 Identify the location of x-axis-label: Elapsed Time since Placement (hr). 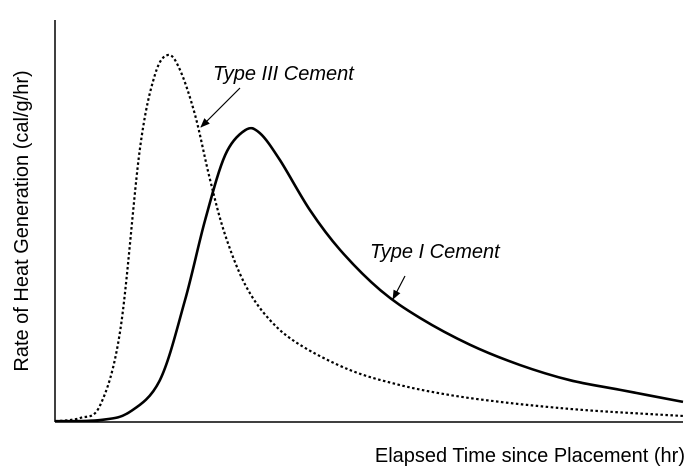
(530, 456).